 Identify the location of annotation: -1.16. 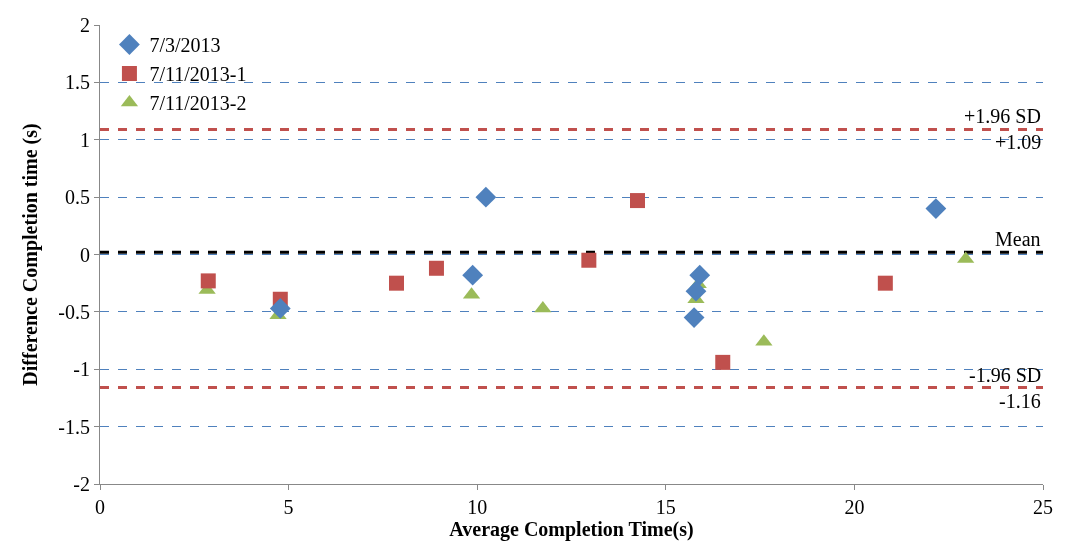
(1020, 401).